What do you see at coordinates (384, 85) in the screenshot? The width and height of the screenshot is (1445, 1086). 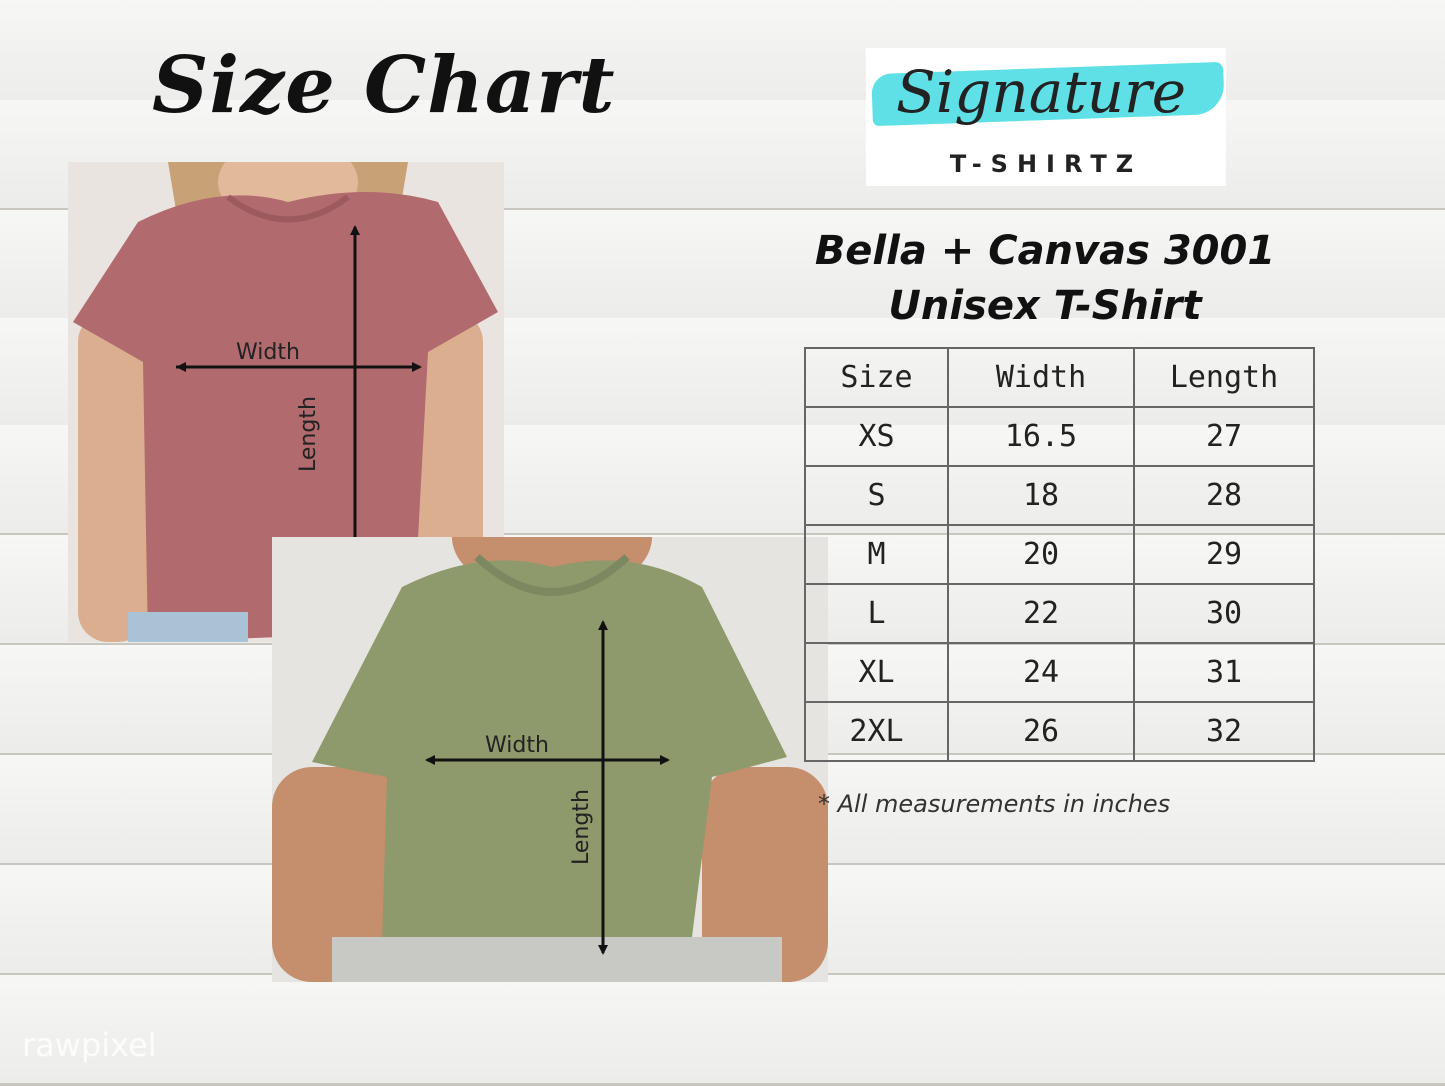 I see `page-title: Size Chart` at bounding box center [384, 85].